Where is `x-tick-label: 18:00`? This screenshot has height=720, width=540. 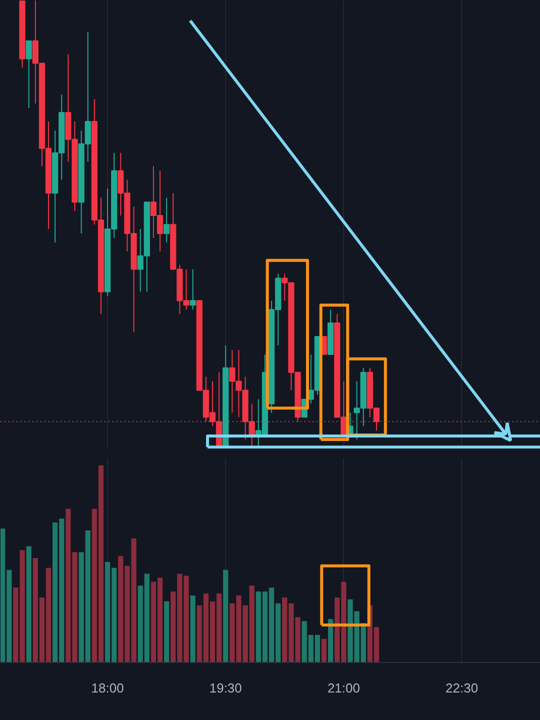 x-tick-label: 18:00 is located at coordinates (107, 688).